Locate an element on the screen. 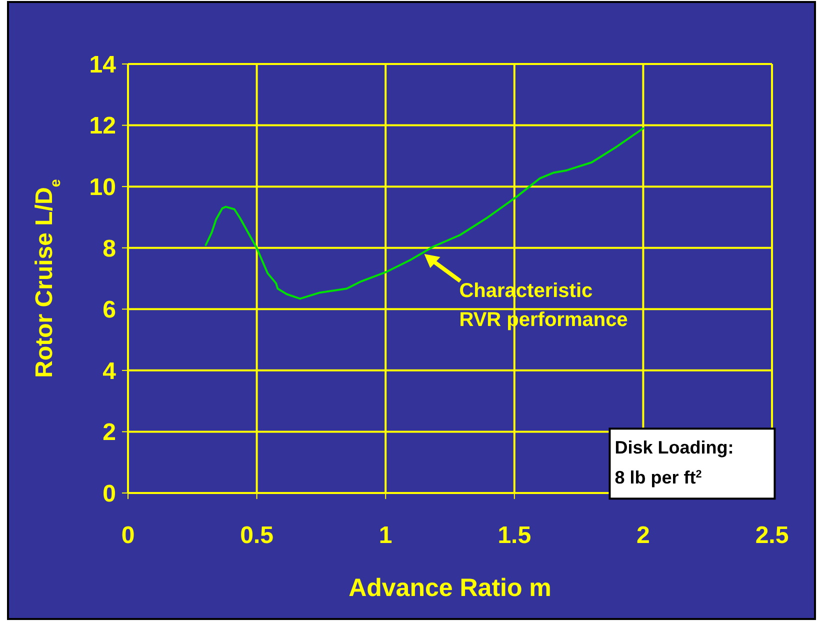 The width and height of the screenshot is (817, 621). x-axis-title: Advance Ratio m is located at coordinates (450, 588).